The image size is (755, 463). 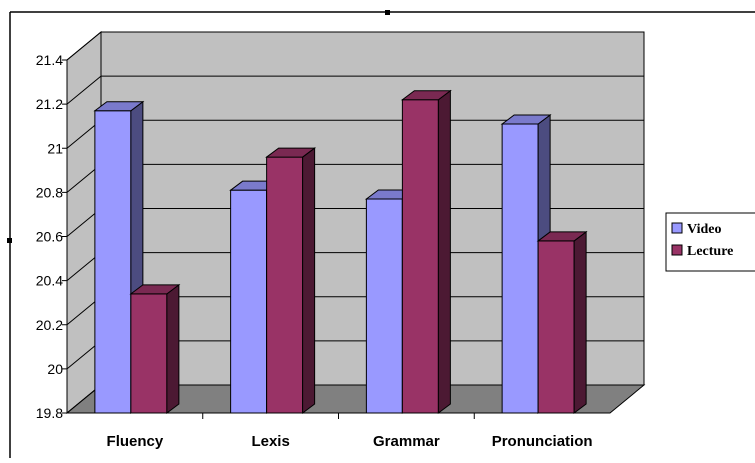 What do you see at coordinates (9, 240) in the screenshot?
I see `resize-handle-left` at bounding box center [9, 240].